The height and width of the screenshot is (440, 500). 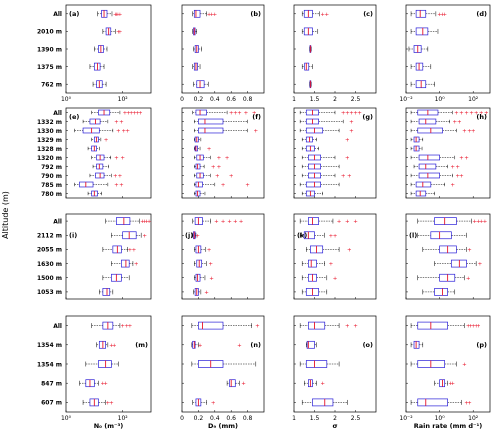 What do you see at coordinates (481, 14) in the screenshot?
I see `panel-letter: (d)` at bounding box center [481, 14].